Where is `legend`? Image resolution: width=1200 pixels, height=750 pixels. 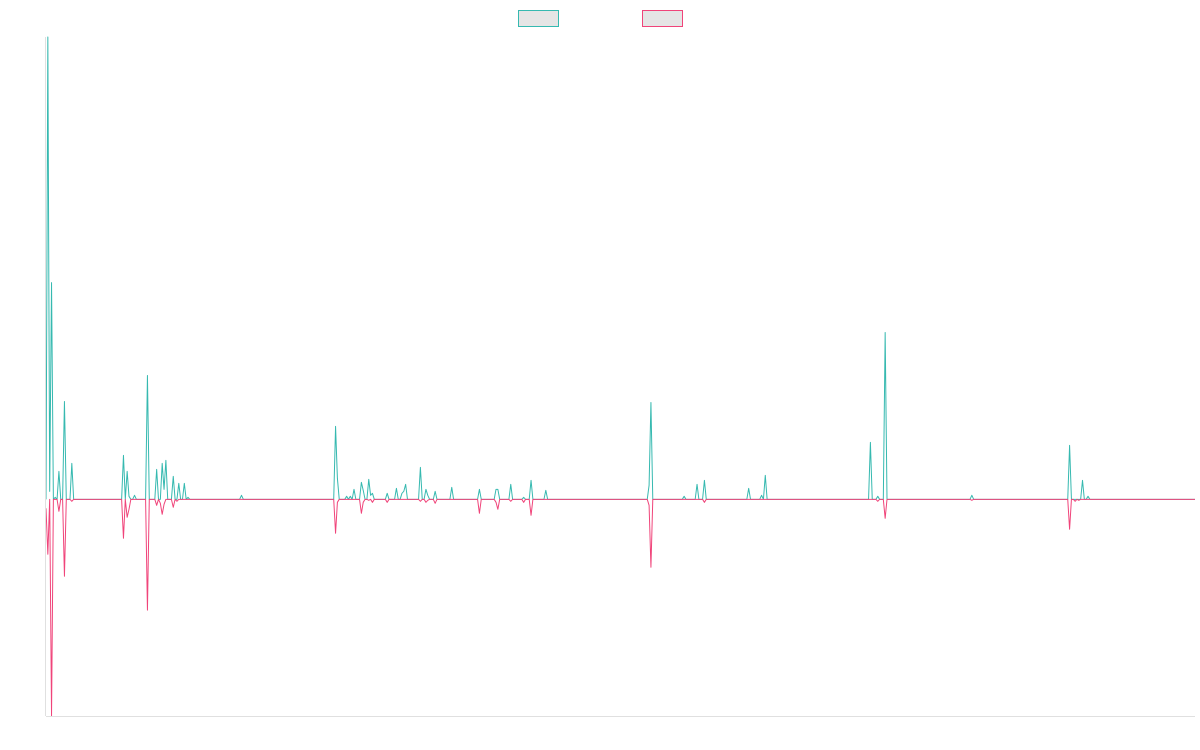
legend is located at coordinates (600, 18).